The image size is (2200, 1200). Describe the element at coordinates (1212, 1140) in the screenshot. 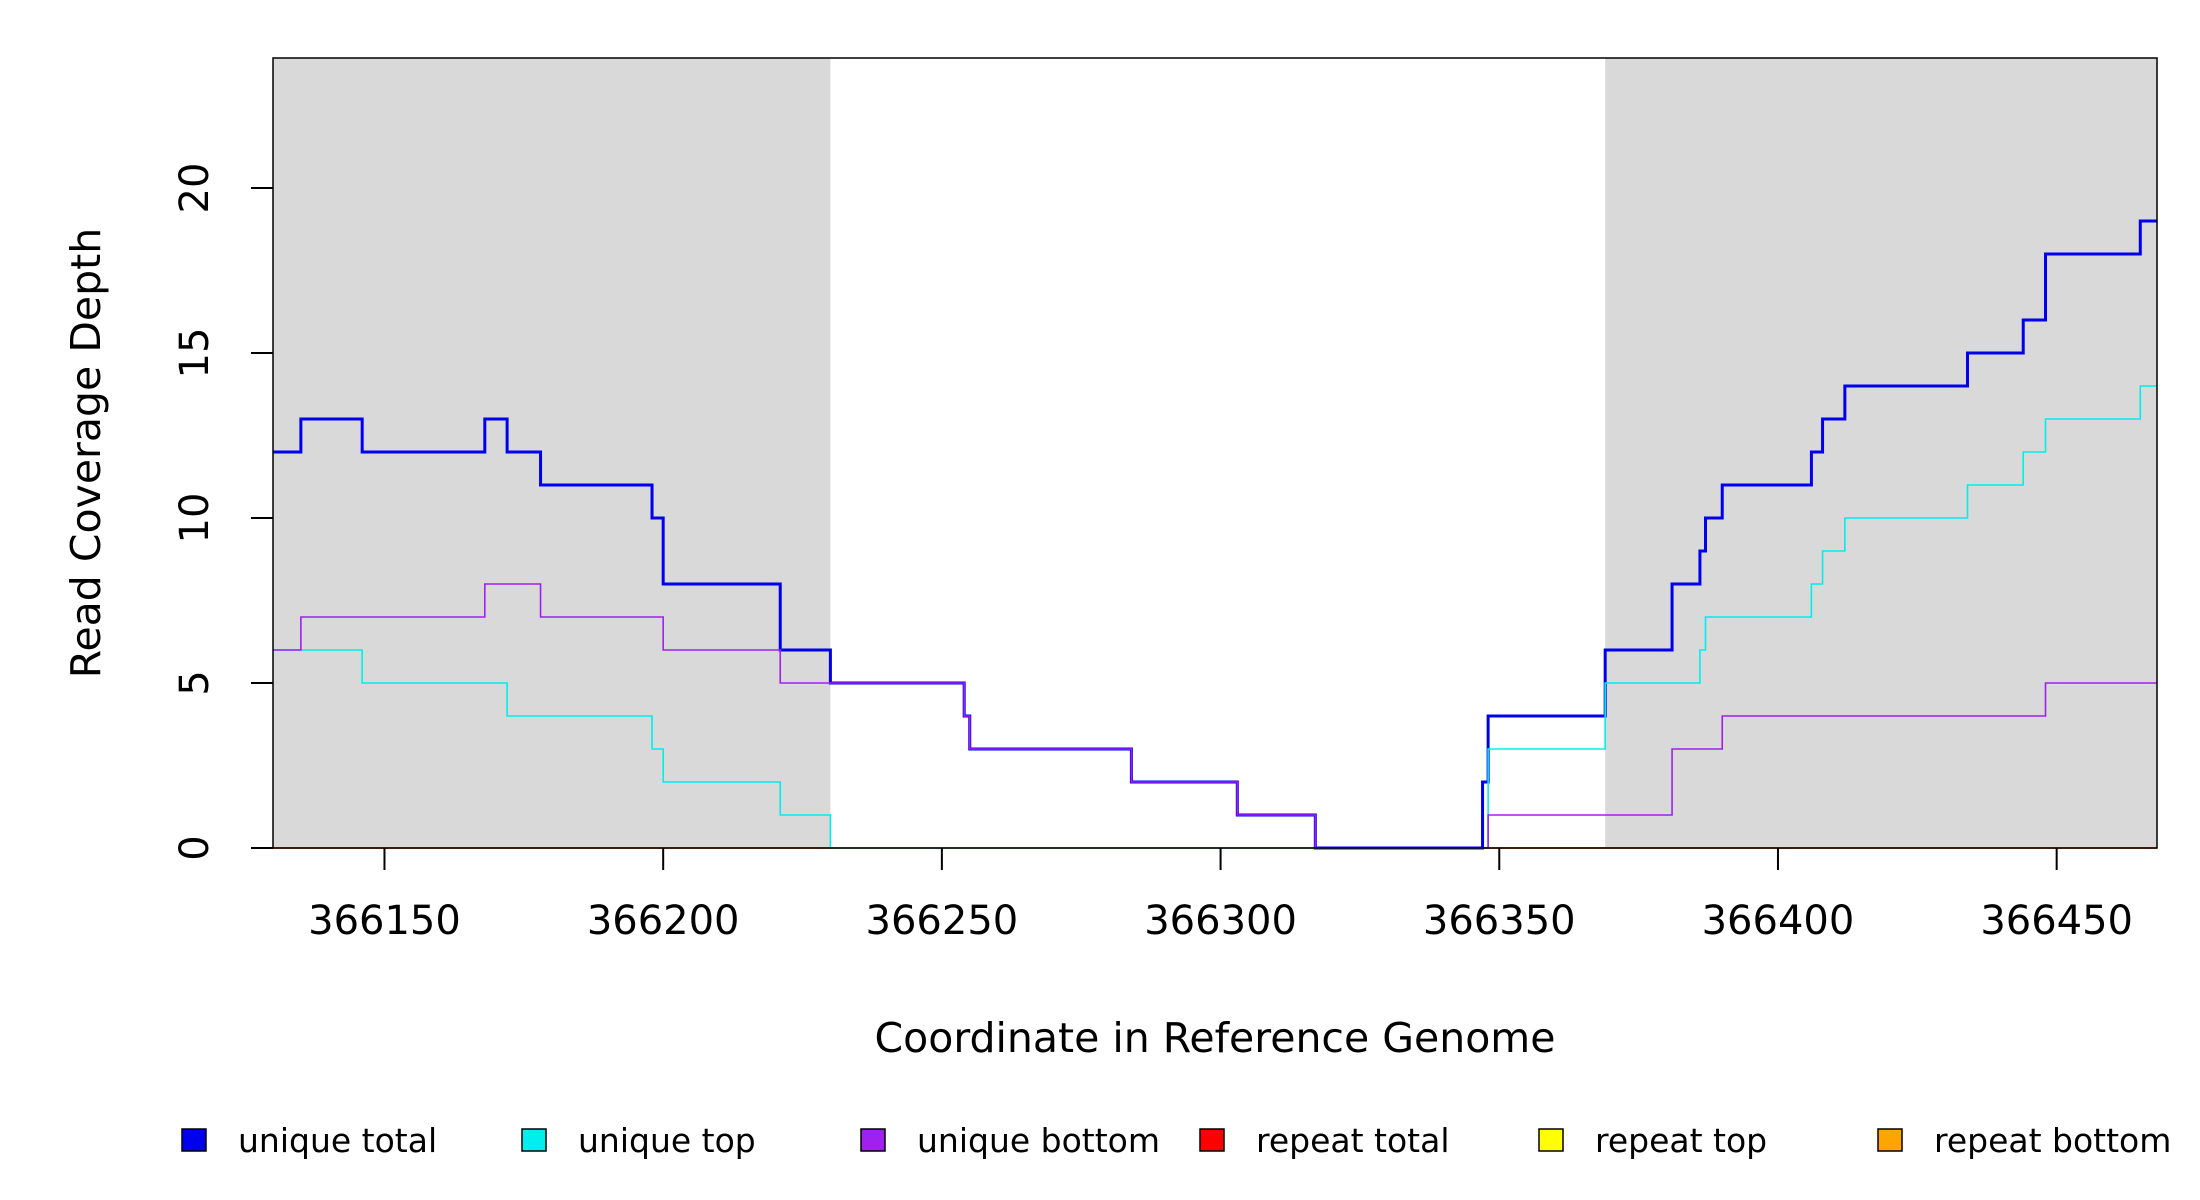

I see `legend-swatch-repeat-total` at that location.